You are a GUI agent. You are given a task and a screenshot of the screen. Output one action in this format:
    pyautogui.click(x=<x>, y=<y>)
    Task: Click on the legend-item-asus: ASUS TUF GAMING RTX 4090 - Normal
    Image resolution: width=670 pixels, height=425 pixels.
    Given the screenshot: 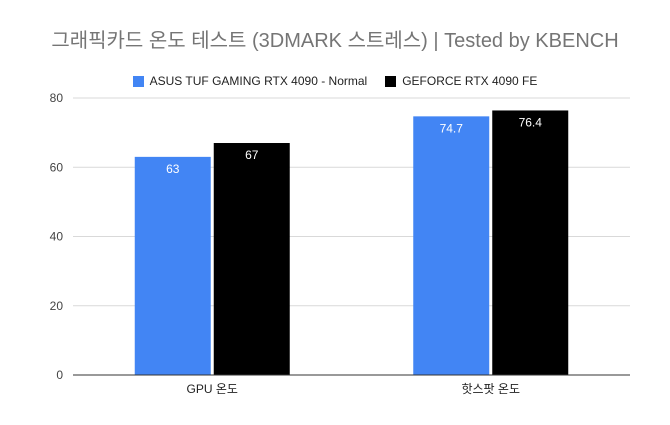 What is the action you would take?
    pyautogui.click(x=250, y=81)
    